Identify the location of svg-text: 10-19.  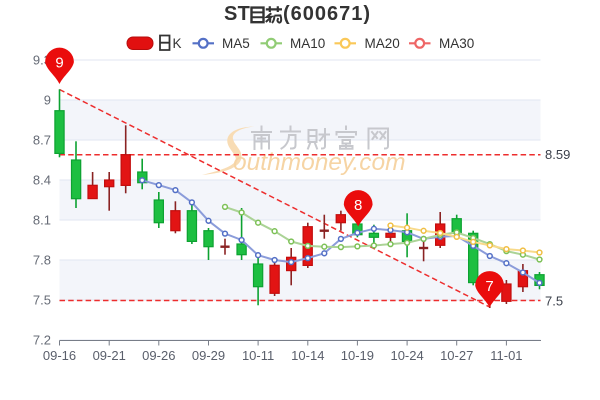
(357, 355).